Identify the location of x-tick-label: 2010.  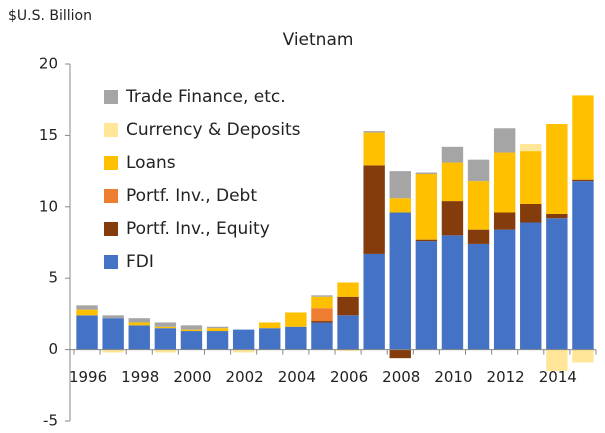
(453, 377).